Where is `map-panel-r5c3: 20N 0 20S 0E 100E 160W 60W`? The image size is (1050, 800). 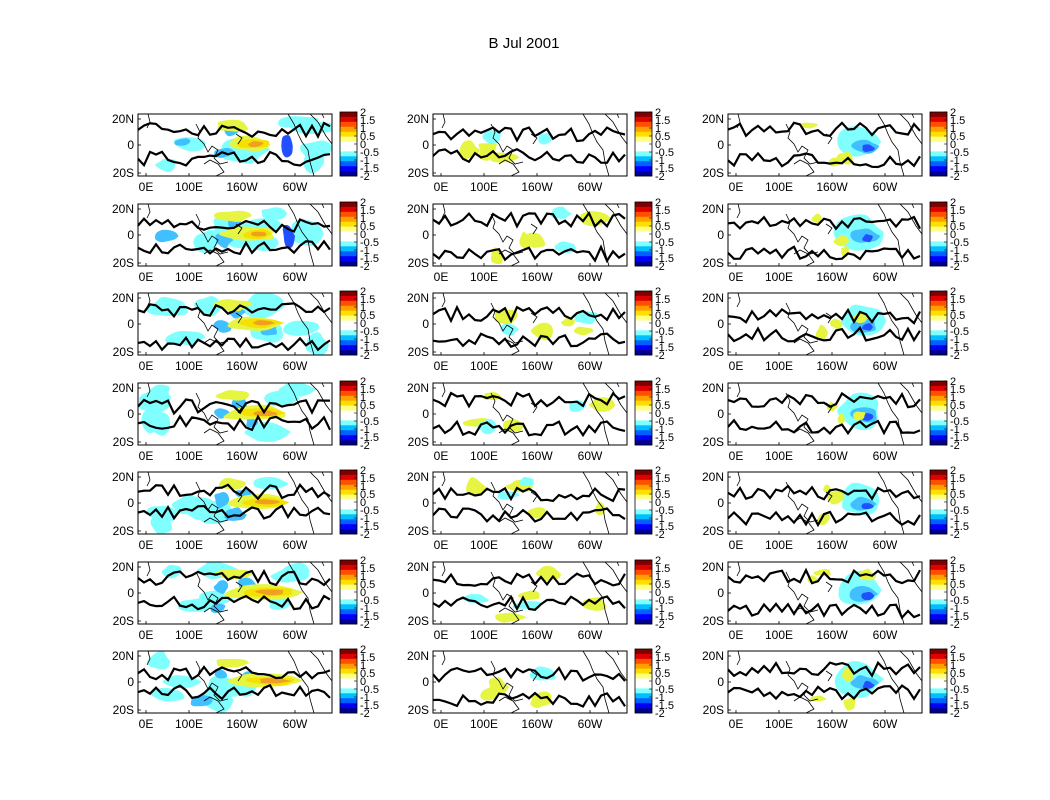 map-panel-r5c3: 20N 0 20S 0E 100E 160W 60W is located at coordinates (812, 511).